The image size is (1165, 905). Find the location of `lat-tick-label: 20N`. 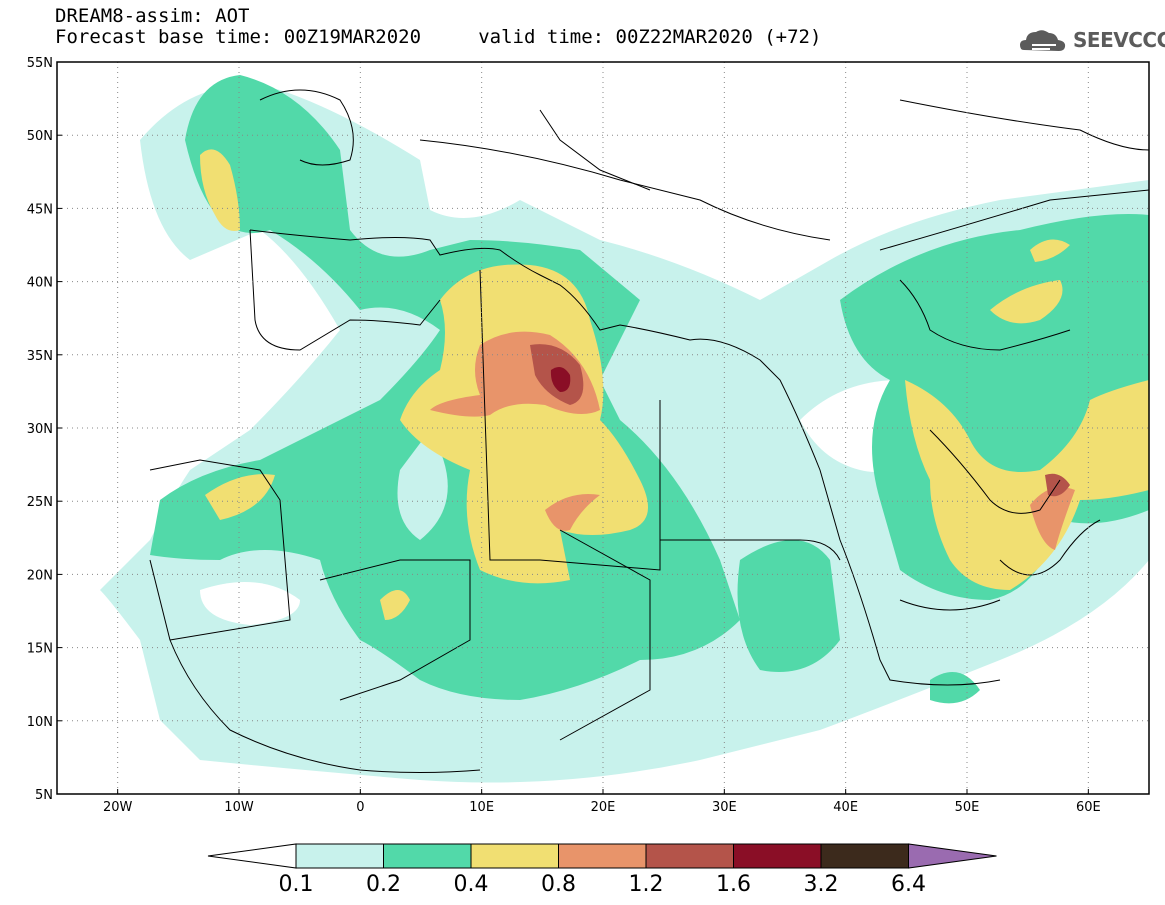

lat-tick-label: 20N is located at coordinates (40, 575).